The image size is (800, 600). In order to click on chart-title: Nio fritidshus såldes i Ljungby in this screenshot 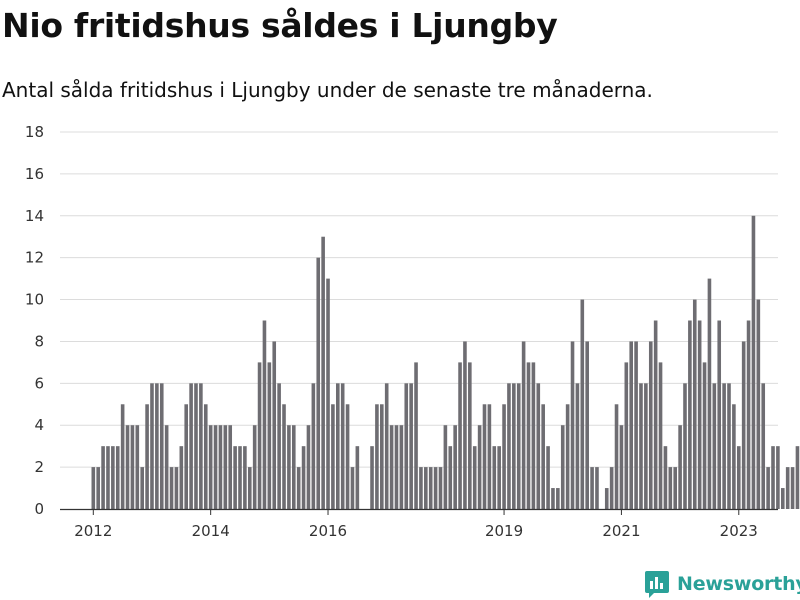, I will do `click(280, 25)`.